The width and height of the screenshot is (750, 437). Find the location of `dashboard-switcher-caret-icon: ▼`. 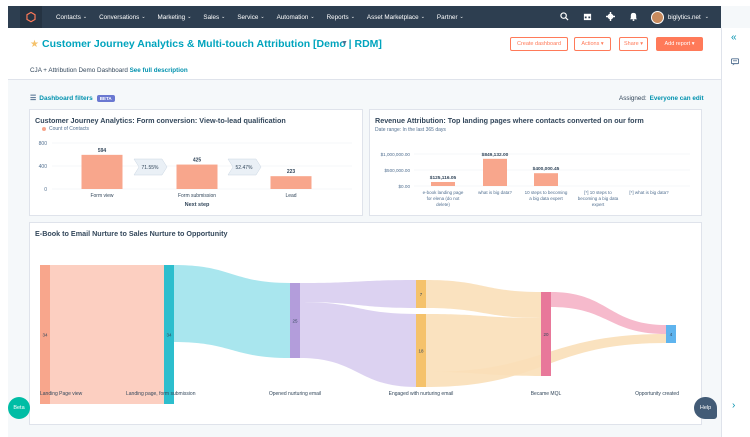

dashboard-switcher-caret-icon: ▼ is located at coordinates (344, 43).